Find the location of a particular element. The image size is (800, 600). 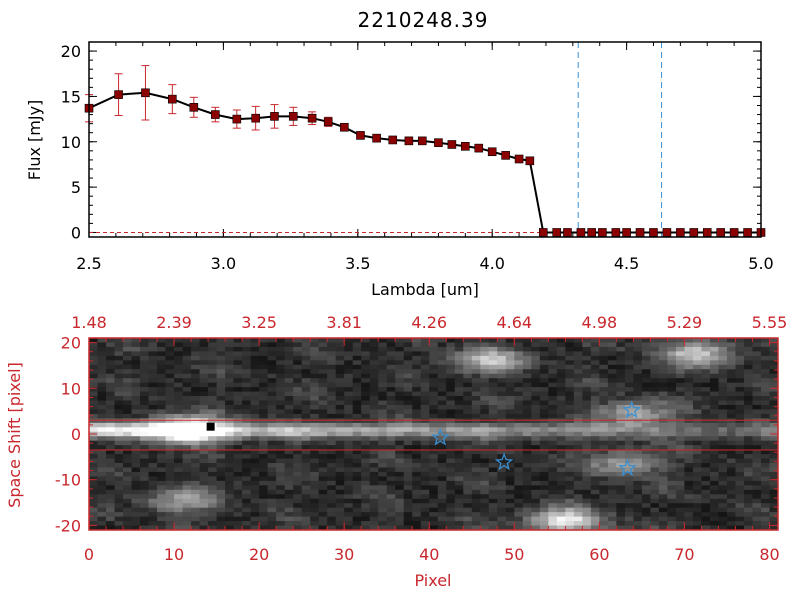

x-tick-label: 4.5 is located at coordinates (626, 263).